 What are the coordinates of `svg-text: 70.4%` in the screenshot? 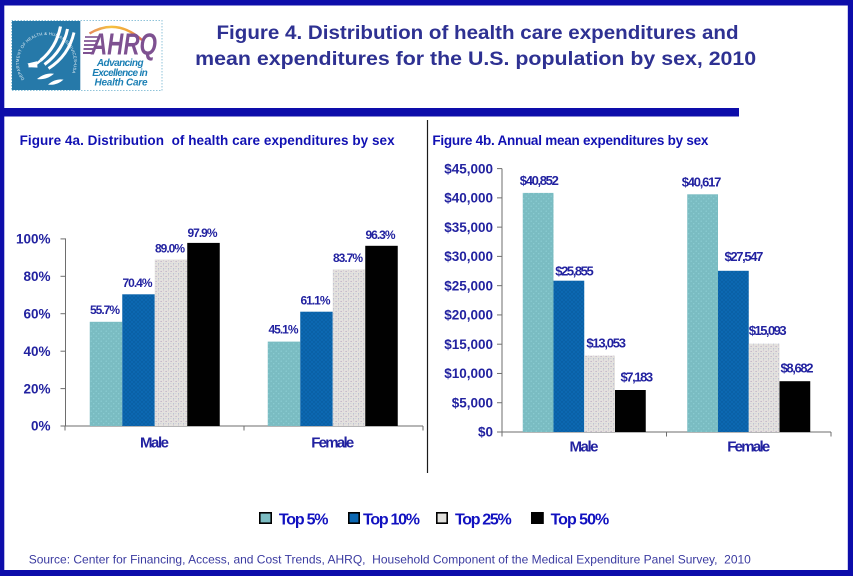 It's located at (138, 283).